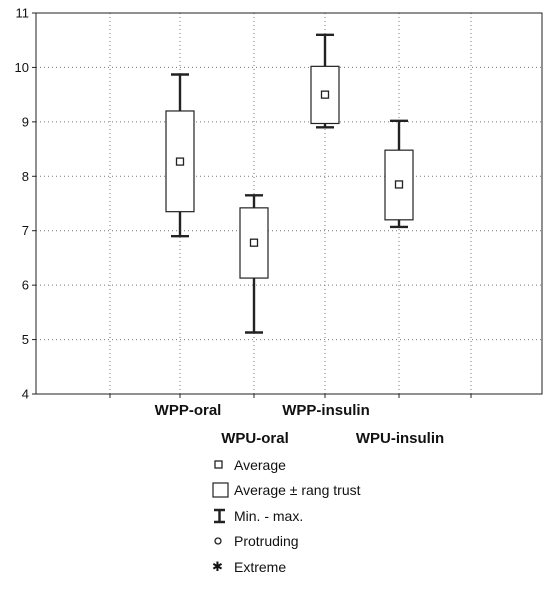 This screenshot has height=593, width=544. Describe the element at coordinates (223, 490) in the screenshot. I see `box-icon` at that location.